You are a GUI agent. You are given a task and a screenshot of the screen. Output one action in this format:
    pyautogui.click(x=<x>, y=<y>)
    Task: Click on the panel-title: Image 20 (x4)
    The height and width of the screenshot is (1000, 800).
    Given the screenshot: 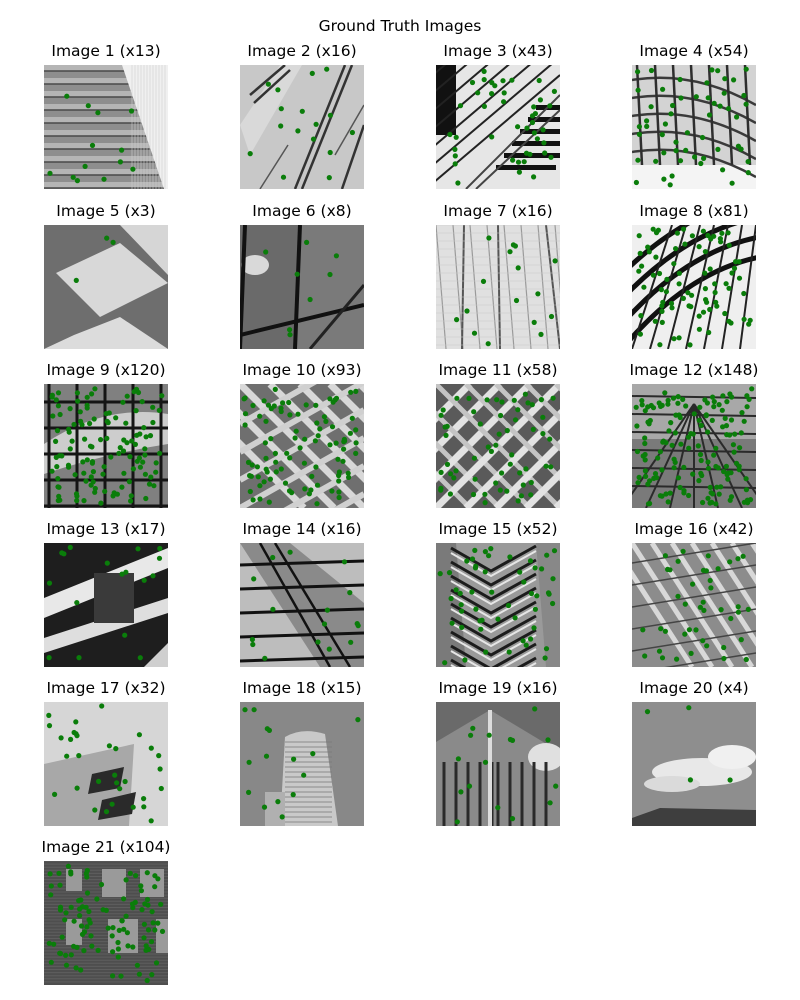 What is the action you would take?
    pyautogui.click(x=694, y=688)
    